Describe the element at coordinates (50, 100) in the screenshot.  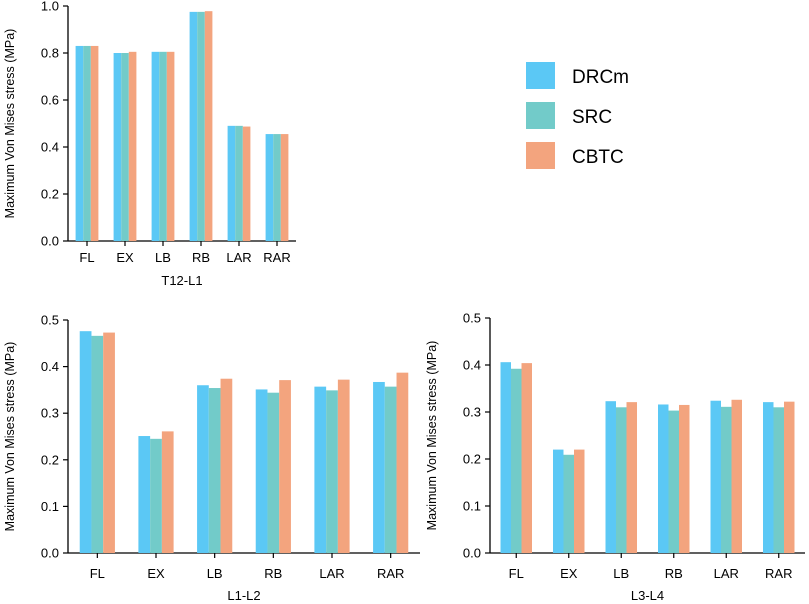
I see `y-tick-label: 0.6` at that location.